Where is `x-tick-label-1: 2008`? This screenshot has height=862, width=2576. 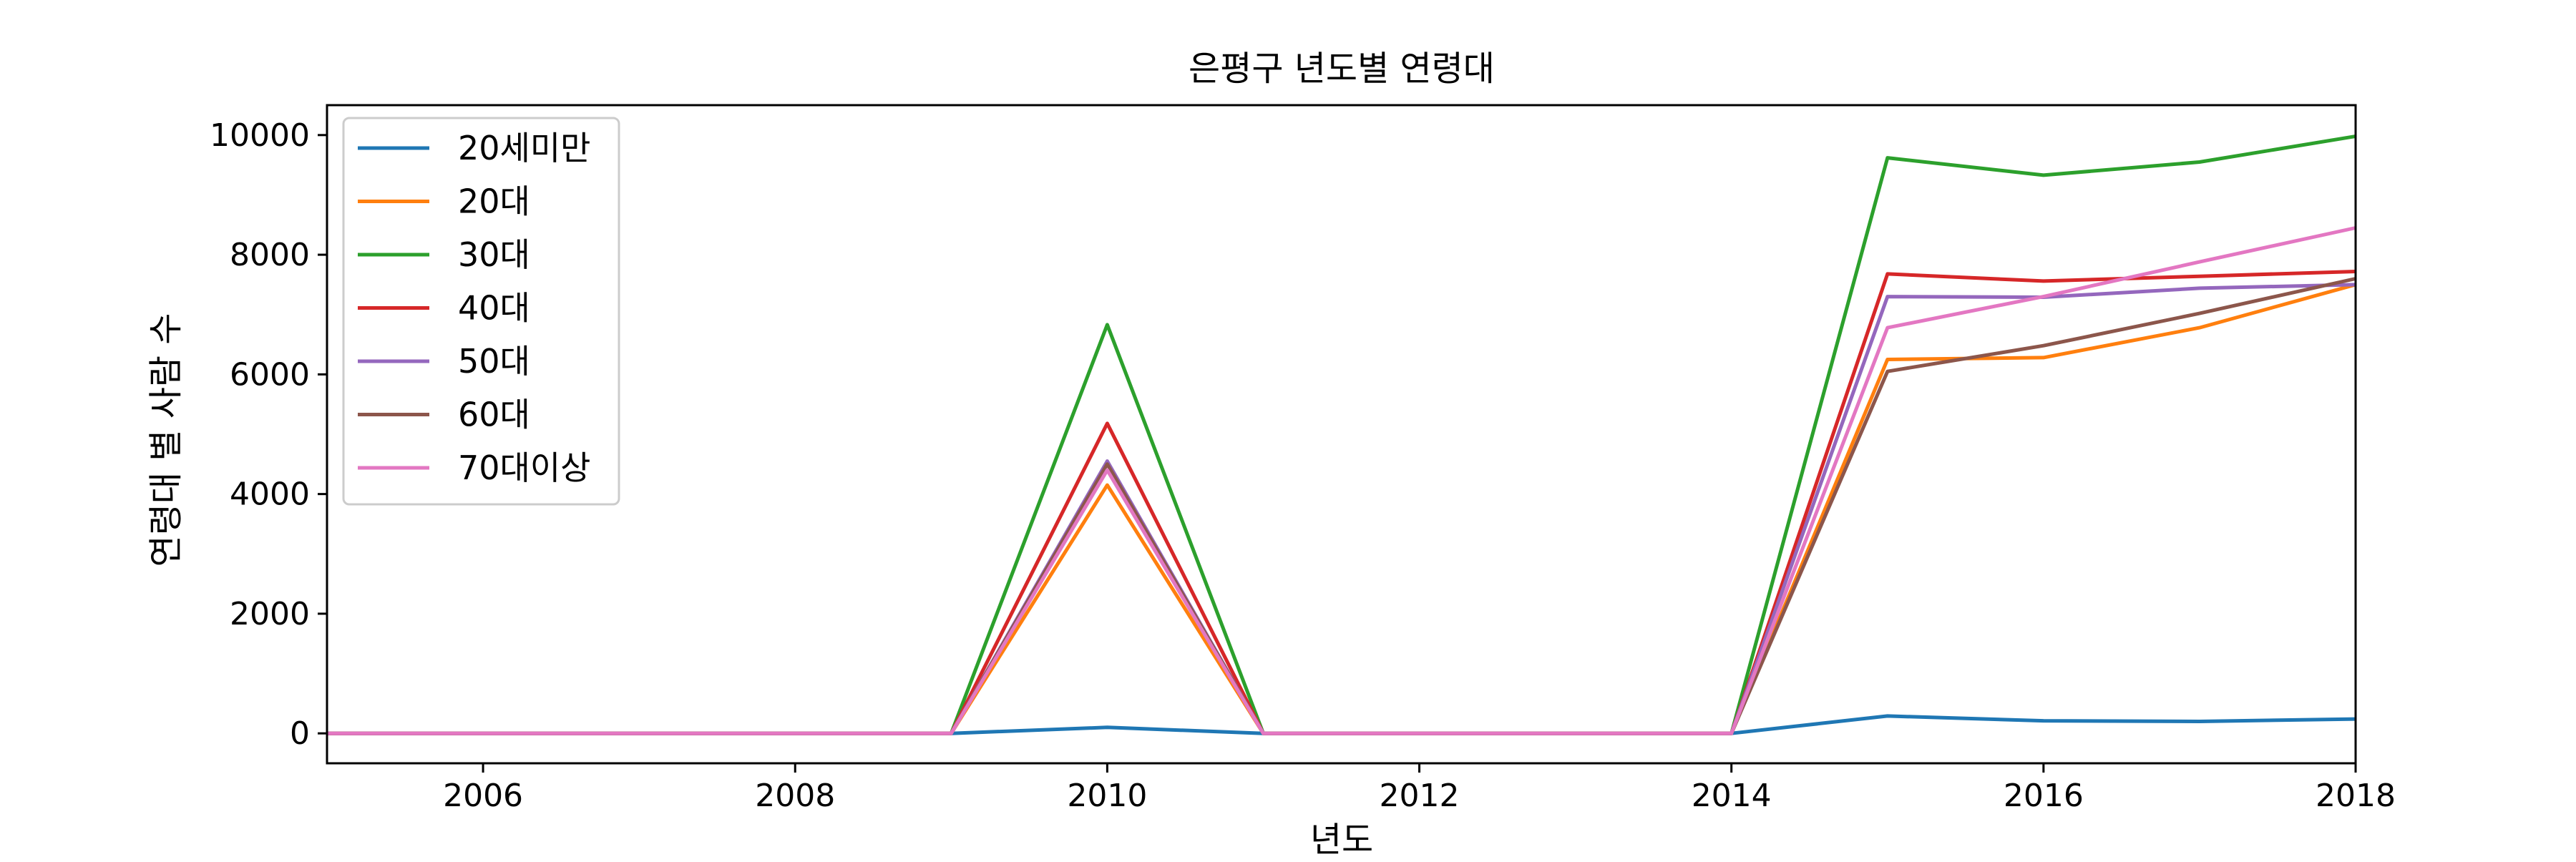 x-tick-label-1: 2008 is located at coordinates (795, 796).